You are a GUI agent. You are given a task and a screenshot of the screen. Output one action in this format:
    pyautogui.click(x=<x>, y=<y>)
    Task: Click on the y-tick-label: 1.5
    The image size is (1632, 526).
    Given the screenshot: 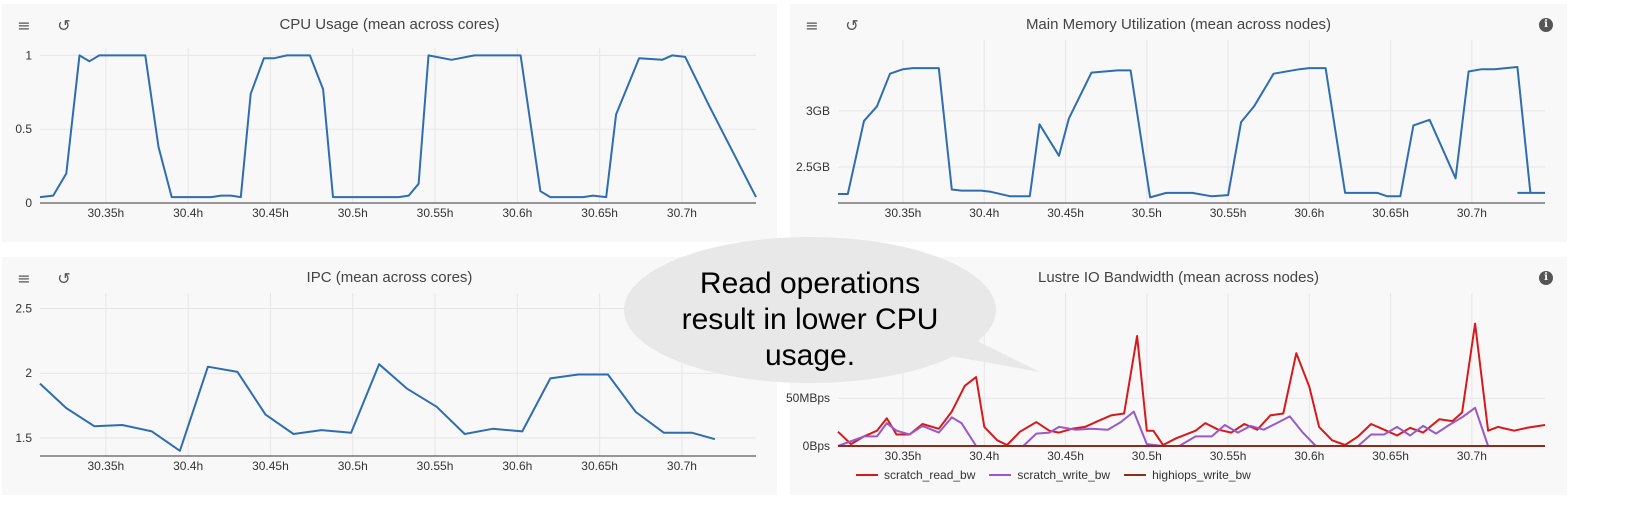 What is the action you would take?
    pyautogui.click(x=23, y=438)
    